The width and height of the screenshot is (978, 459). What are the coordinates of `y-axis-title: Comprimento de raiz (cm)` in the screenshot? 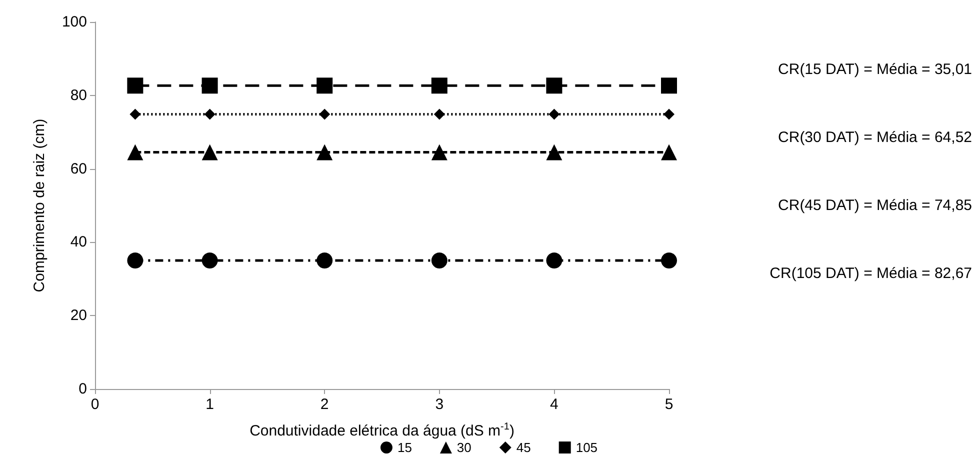 It's located at (39, 205).